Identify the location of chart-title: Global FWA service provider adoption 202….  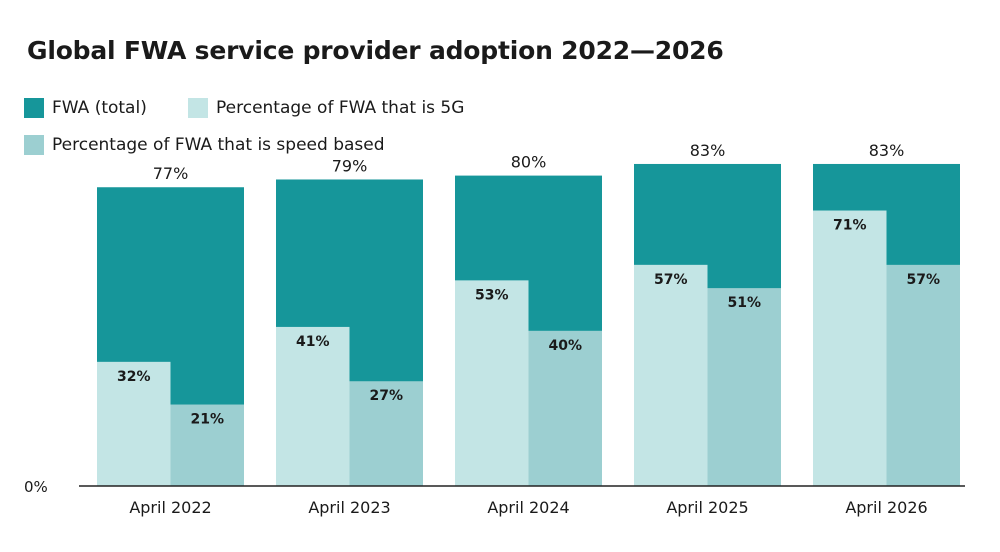
(375, 50).